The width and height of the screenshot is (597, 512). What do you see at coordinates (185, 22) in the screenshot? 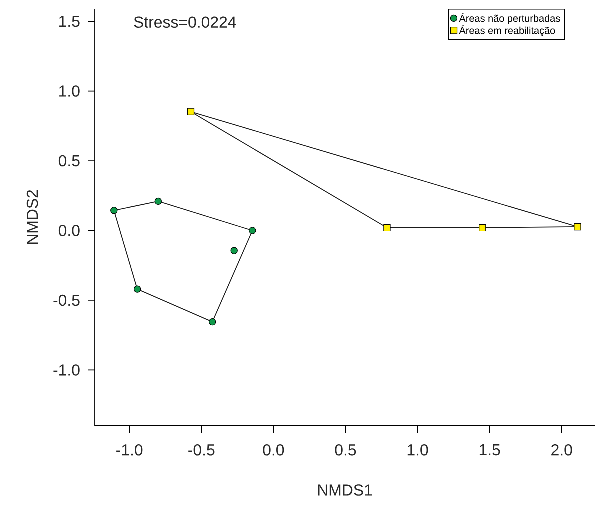
I see `annotation: Stress=0.0224` at bounding box center [185, 22].